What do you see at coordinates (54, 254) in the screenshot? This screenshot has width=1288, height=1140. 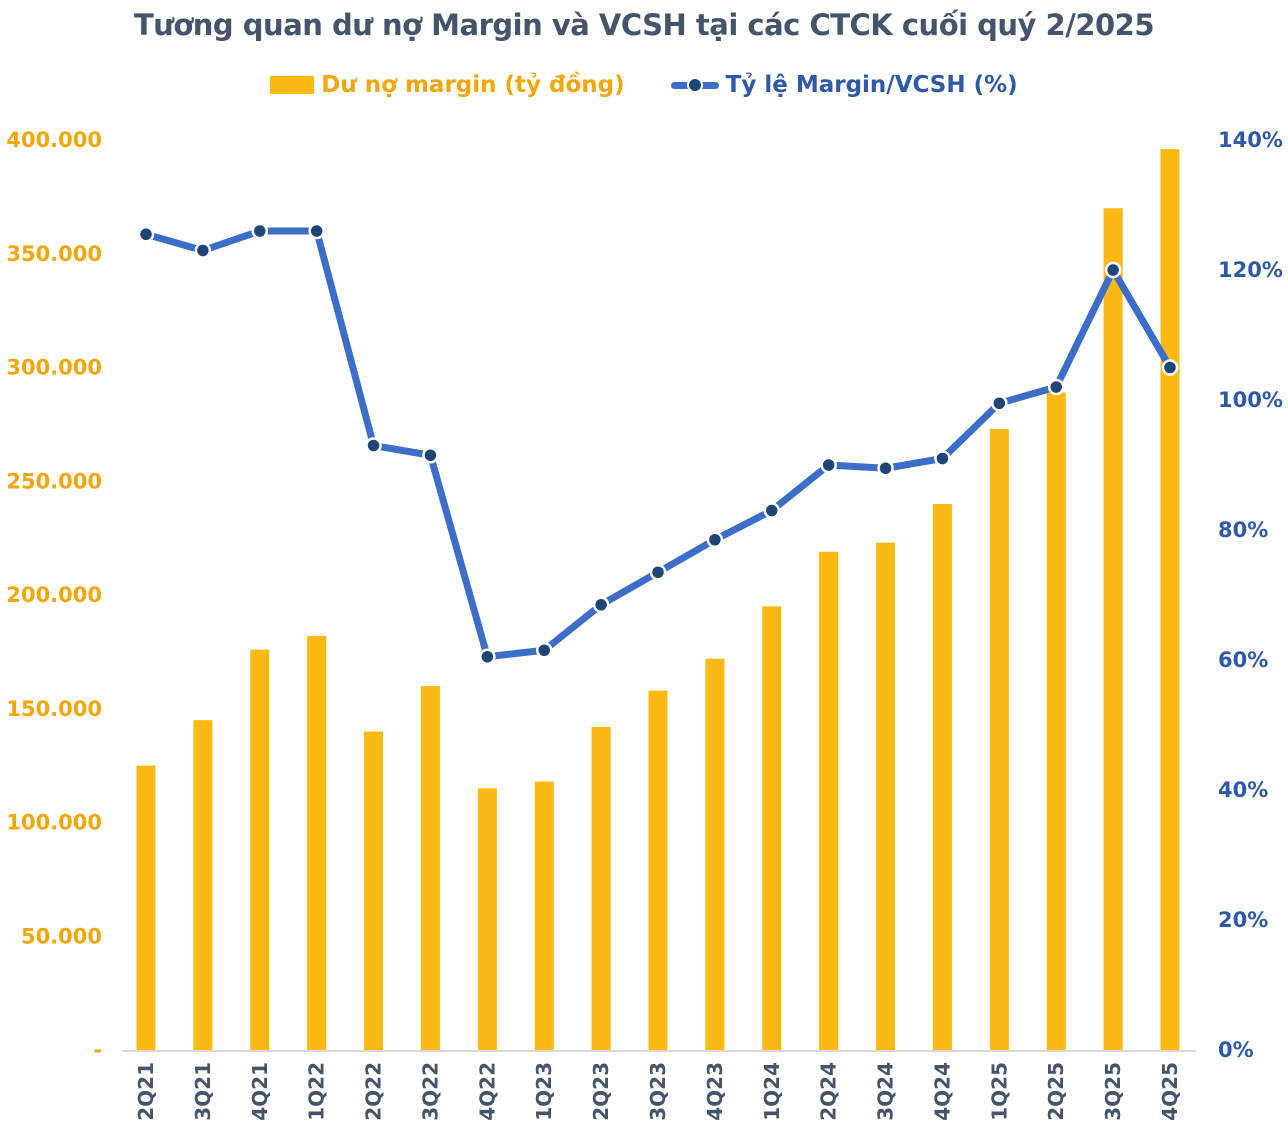 I see `left-axis-tick-label: 350.000` at bounding box center [54, 254].